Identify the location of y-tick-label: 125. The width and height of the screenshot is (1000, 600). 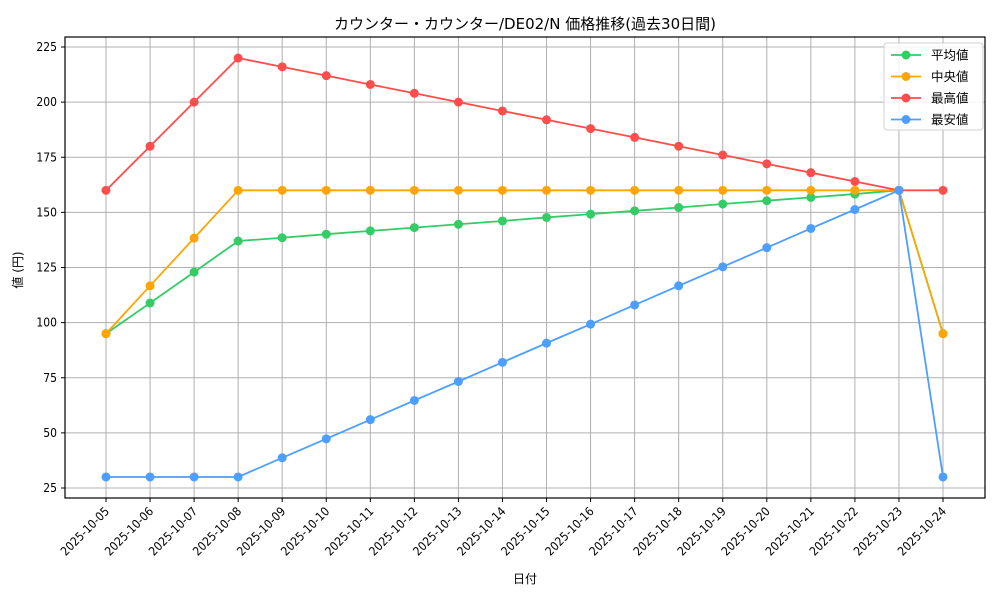
(46, 268).